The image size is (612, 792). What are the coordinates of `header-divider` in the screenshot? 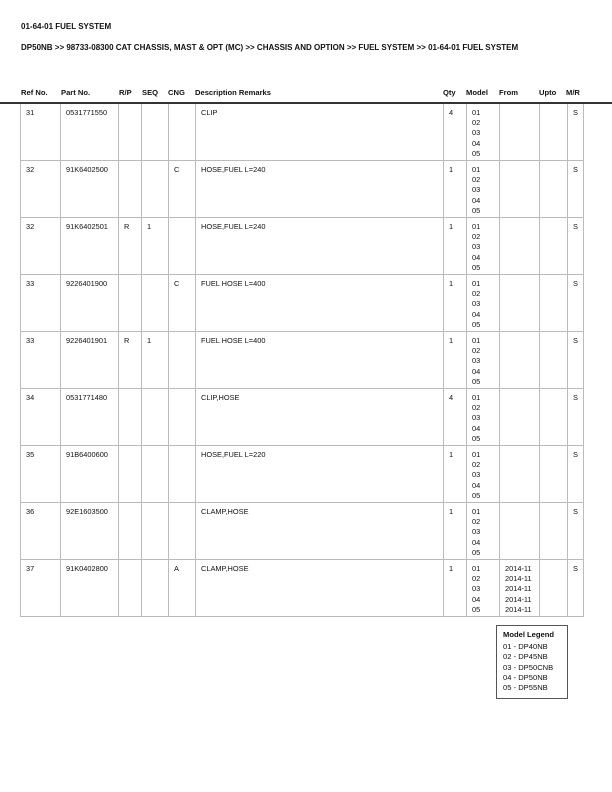 It's located at (306, 103).